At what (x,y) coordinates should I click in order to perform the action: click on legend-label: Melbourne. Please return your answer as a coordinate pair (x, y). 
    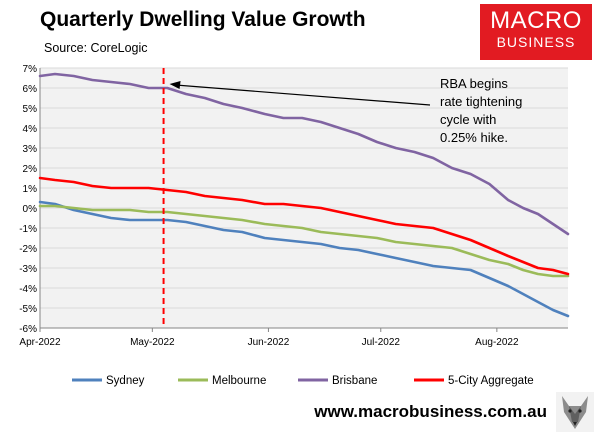
    Looking at the image, I should click on (239, 381).